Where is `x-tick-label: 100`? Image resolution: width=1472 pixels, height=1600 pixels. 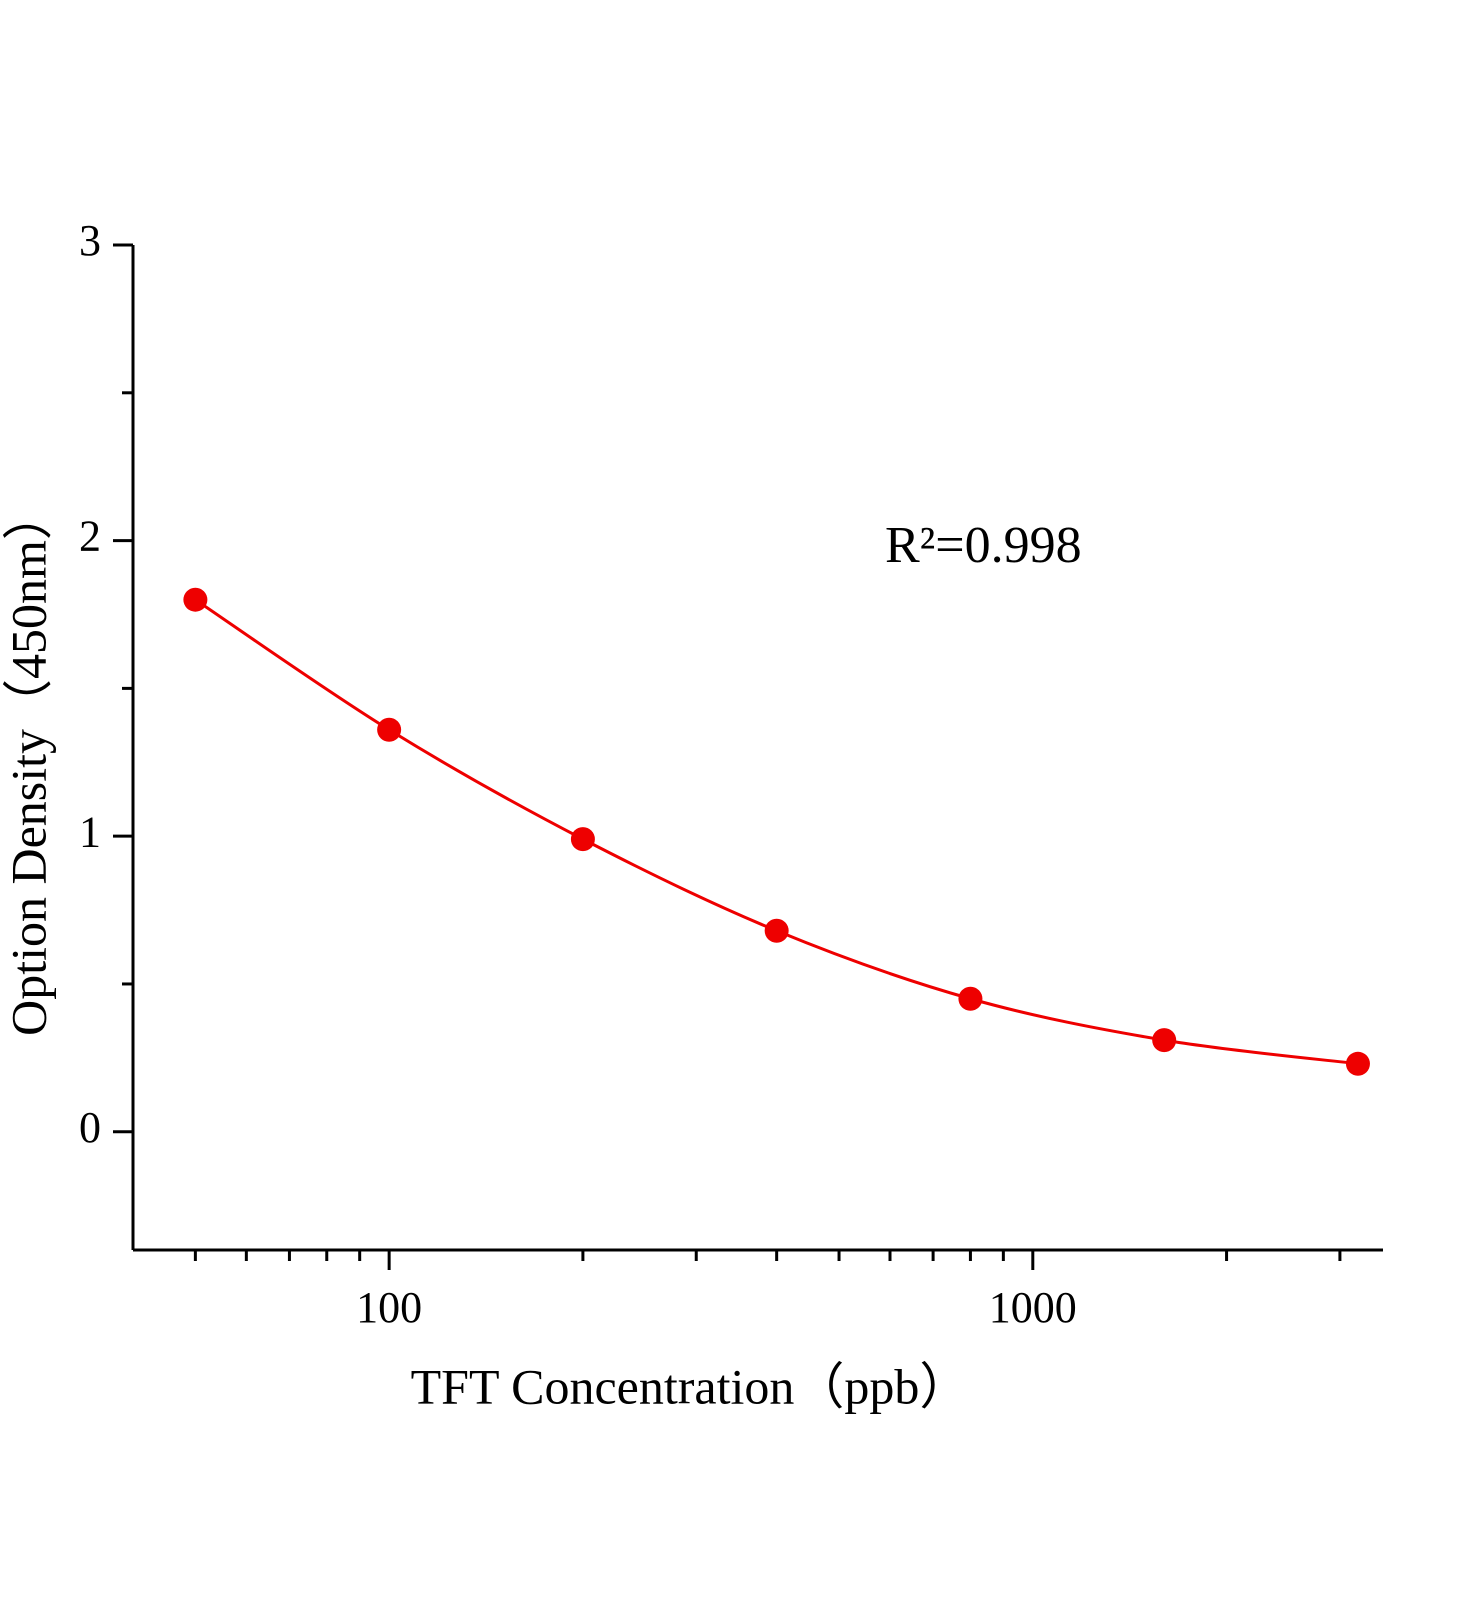 x-tick-label: 100 is located at coordinates (389, 1307).